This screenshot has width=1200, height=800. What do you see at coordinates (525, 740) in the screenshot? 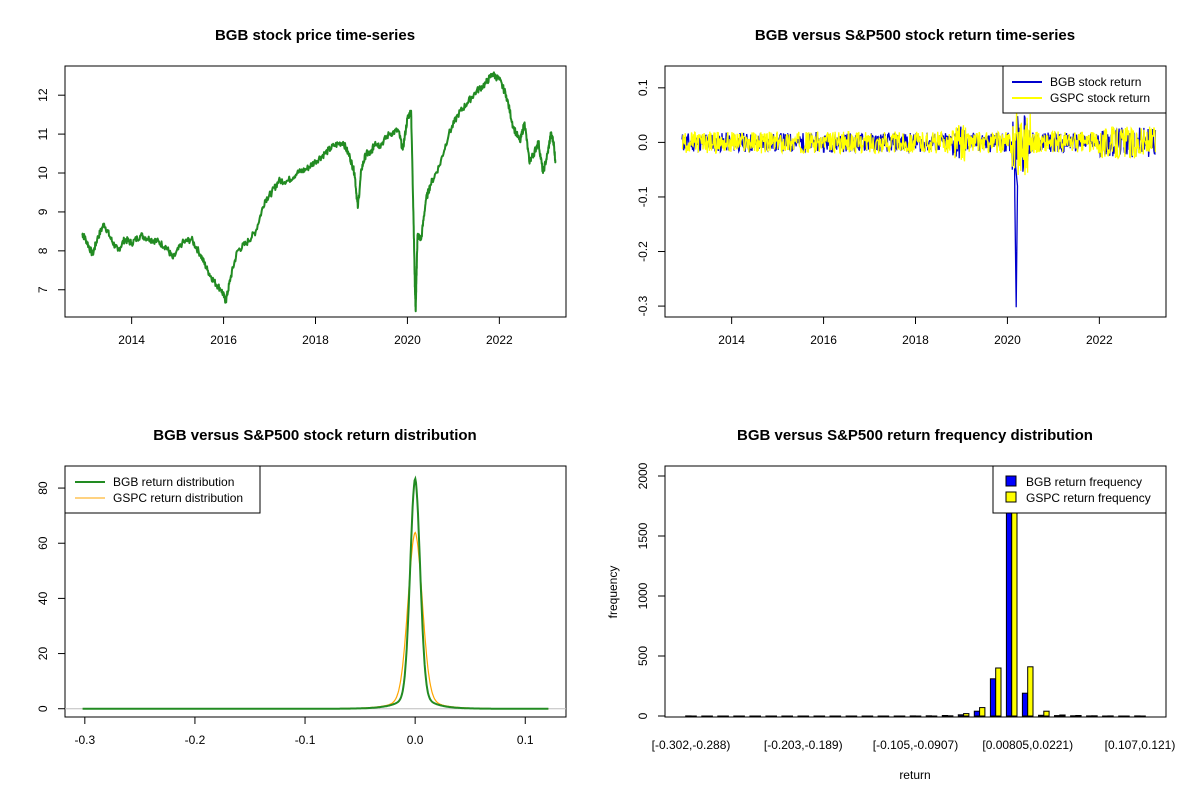
I see `distribution-xtick-label: 0.1` at bounding box center [525, 740].